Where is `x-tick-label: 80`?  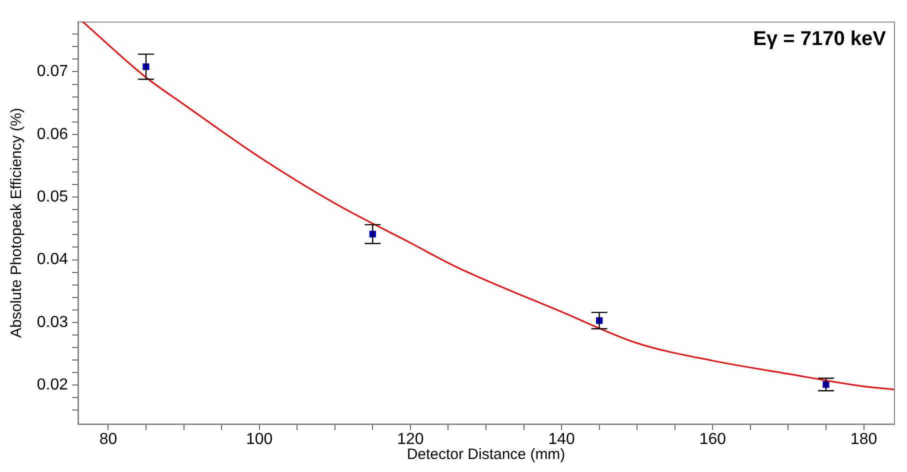 x-tick-label: 80 is located at coordinates (108, 439).